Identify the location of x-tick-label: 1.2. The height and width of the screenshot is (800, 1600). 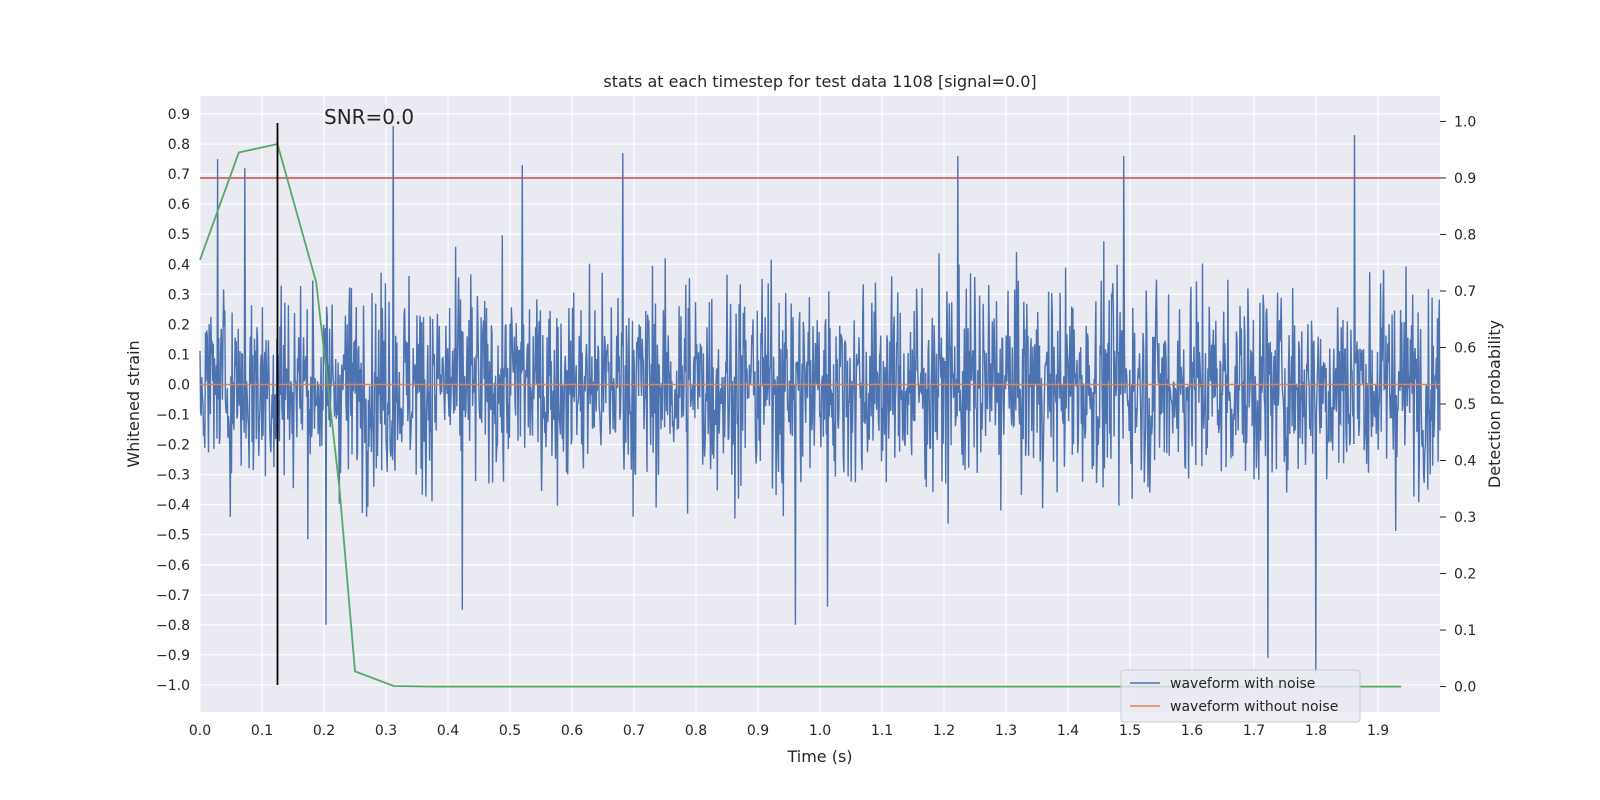
(944, 731).